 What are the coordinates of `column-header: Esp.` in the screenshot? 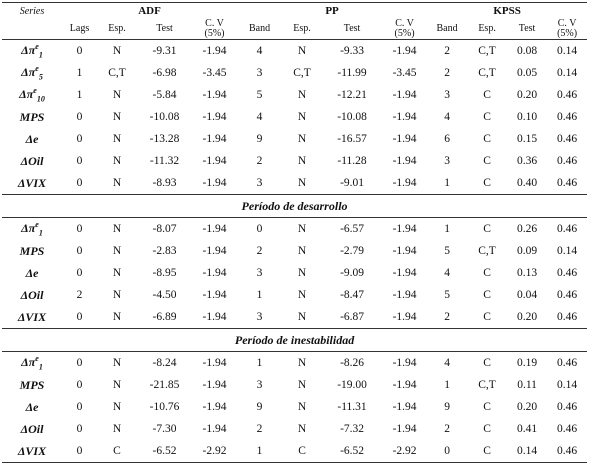 It's located at (487, 29).